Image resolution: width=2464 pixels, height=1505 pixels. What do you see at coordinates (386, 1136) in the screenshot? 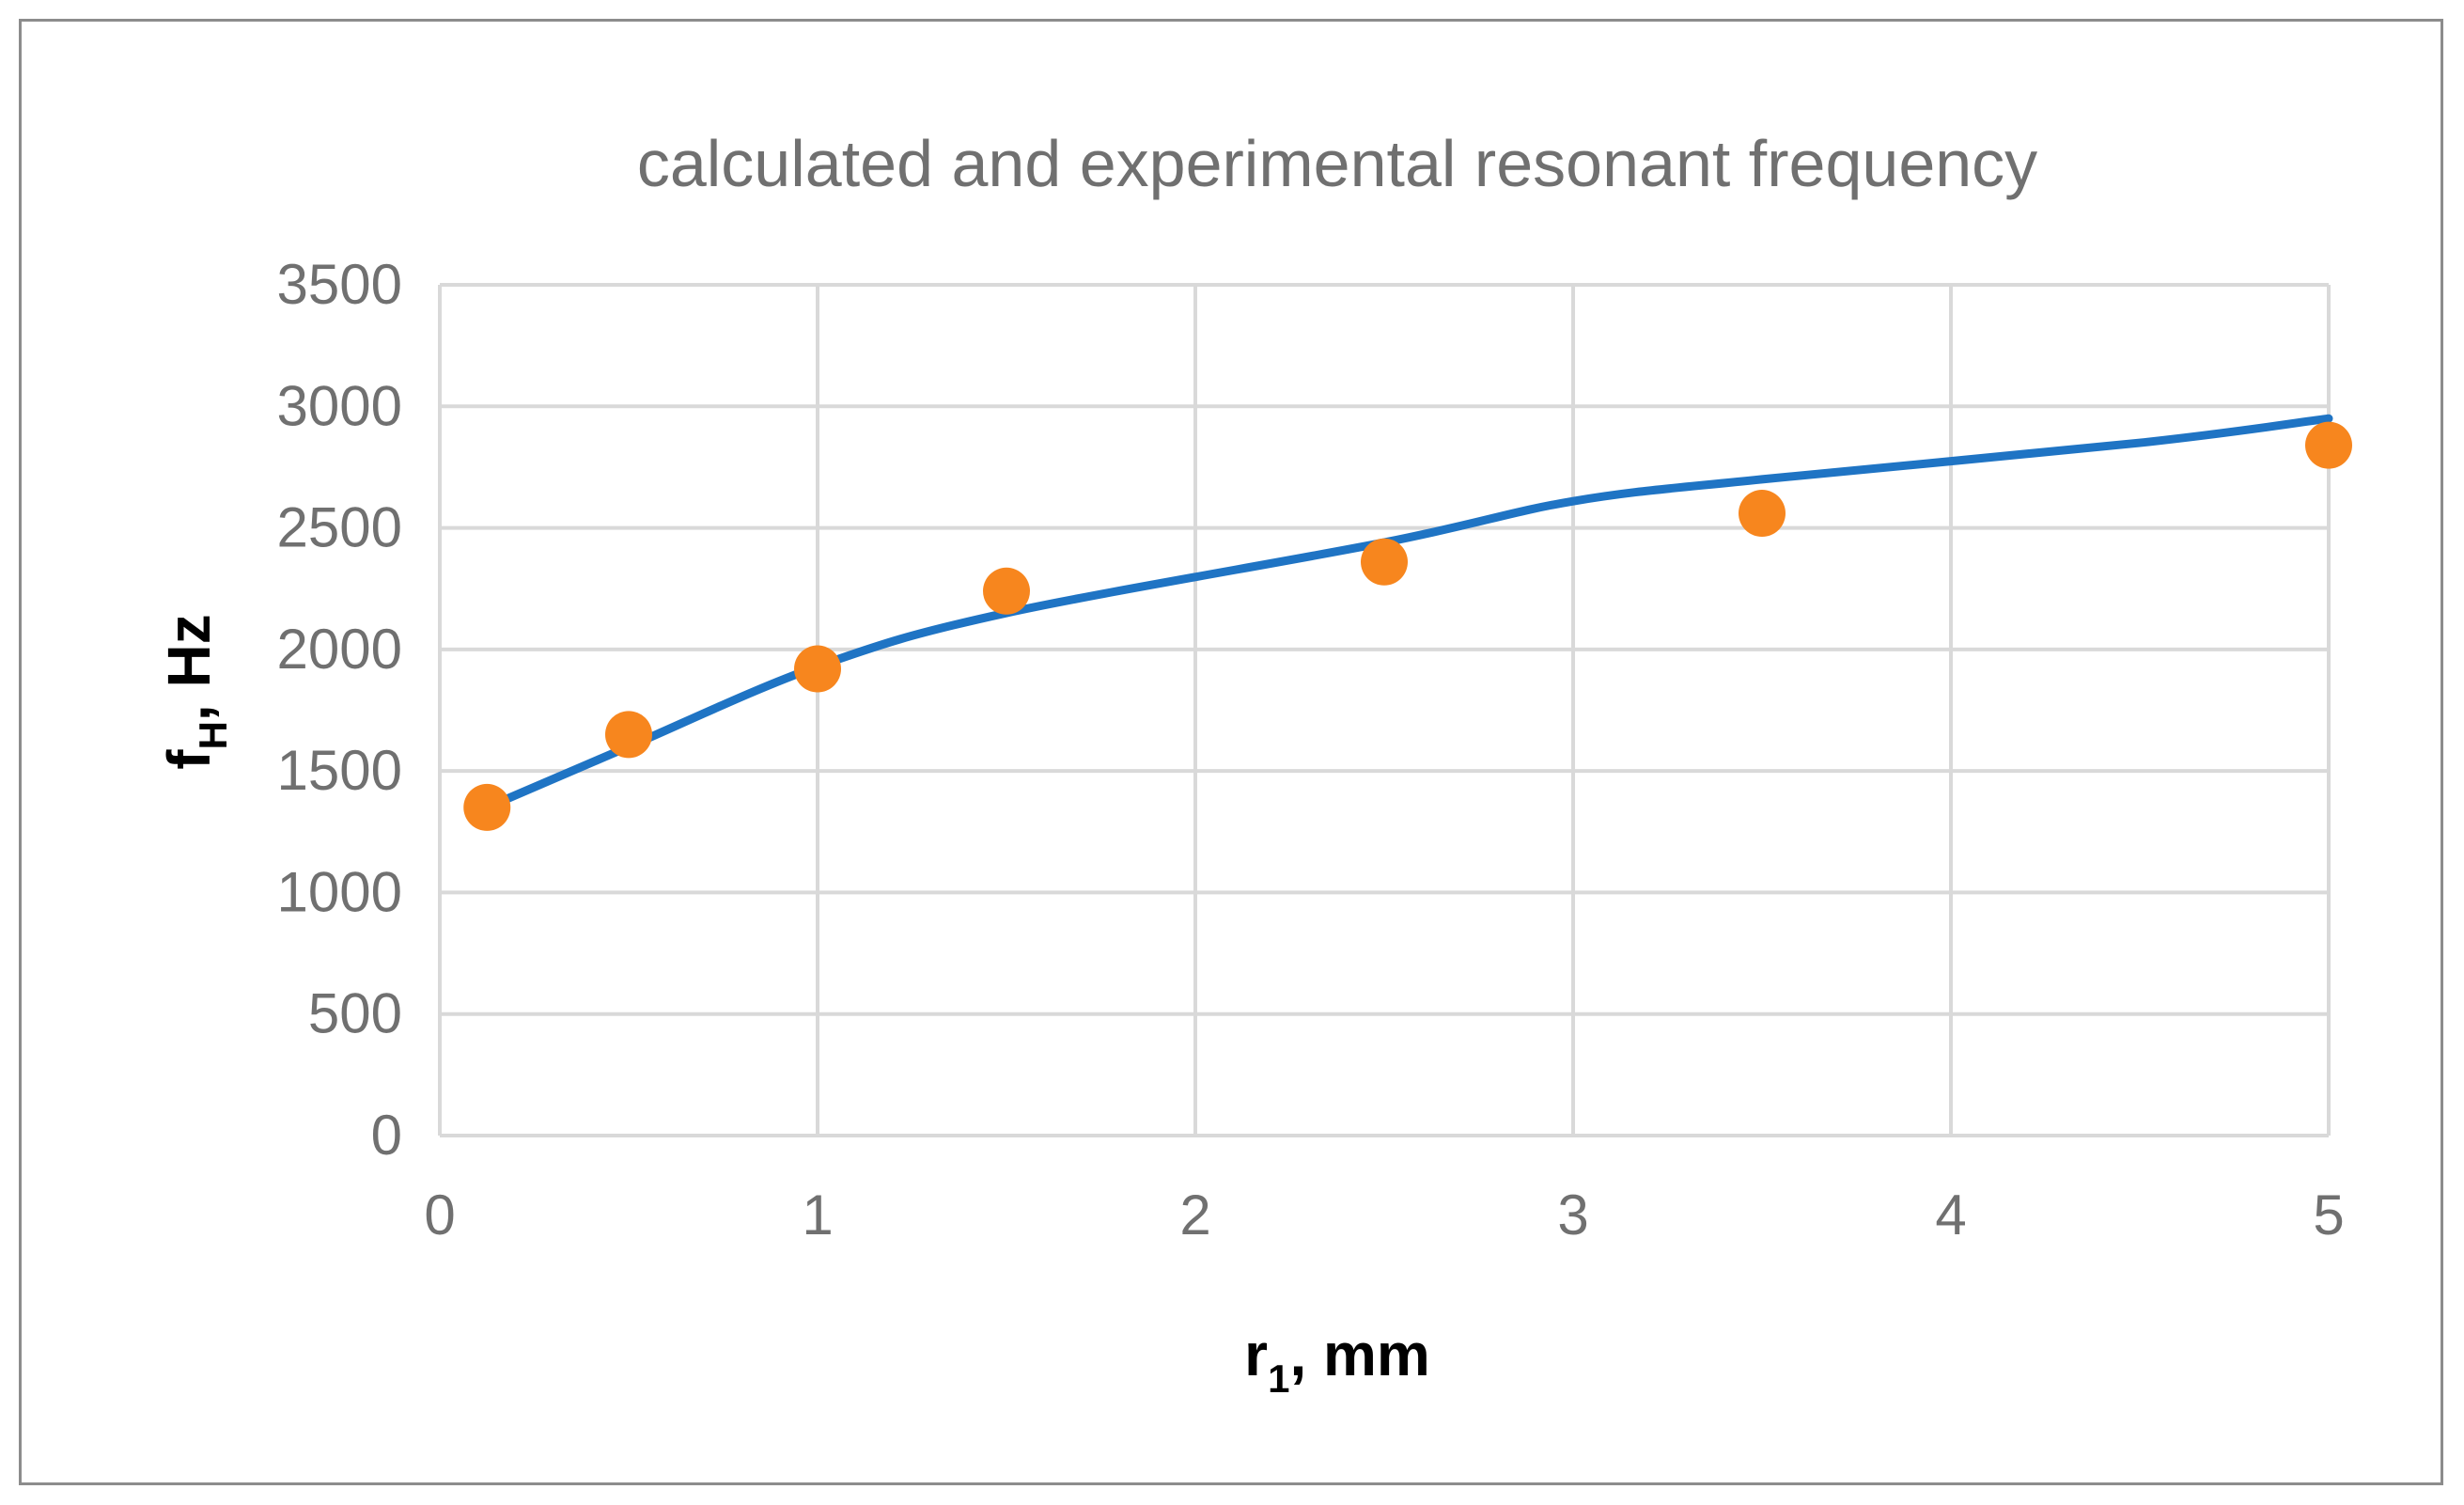
I see `y-tick-label: 0` at bounding box center [386, 1136].